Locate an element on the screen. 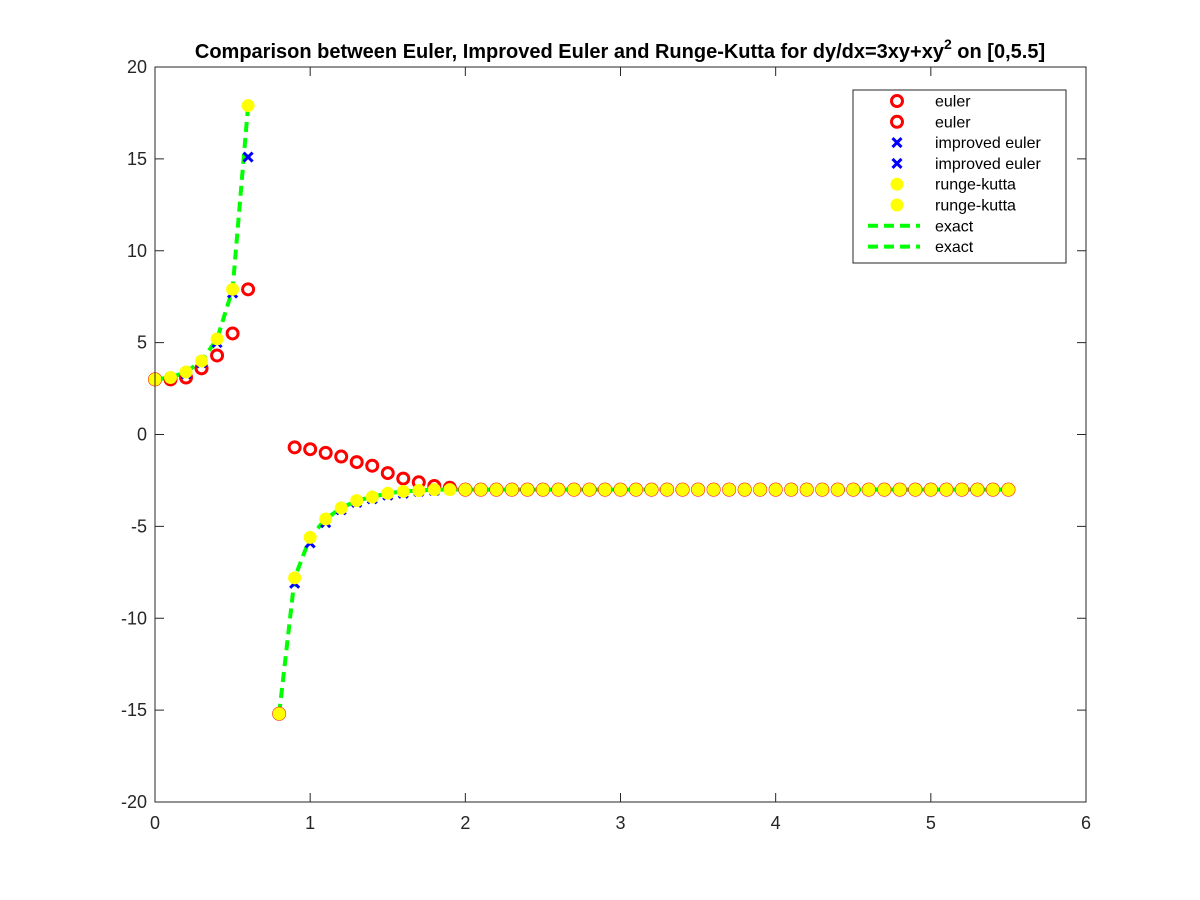  y-tick-label: 10 is located at coordinates (137, 251).